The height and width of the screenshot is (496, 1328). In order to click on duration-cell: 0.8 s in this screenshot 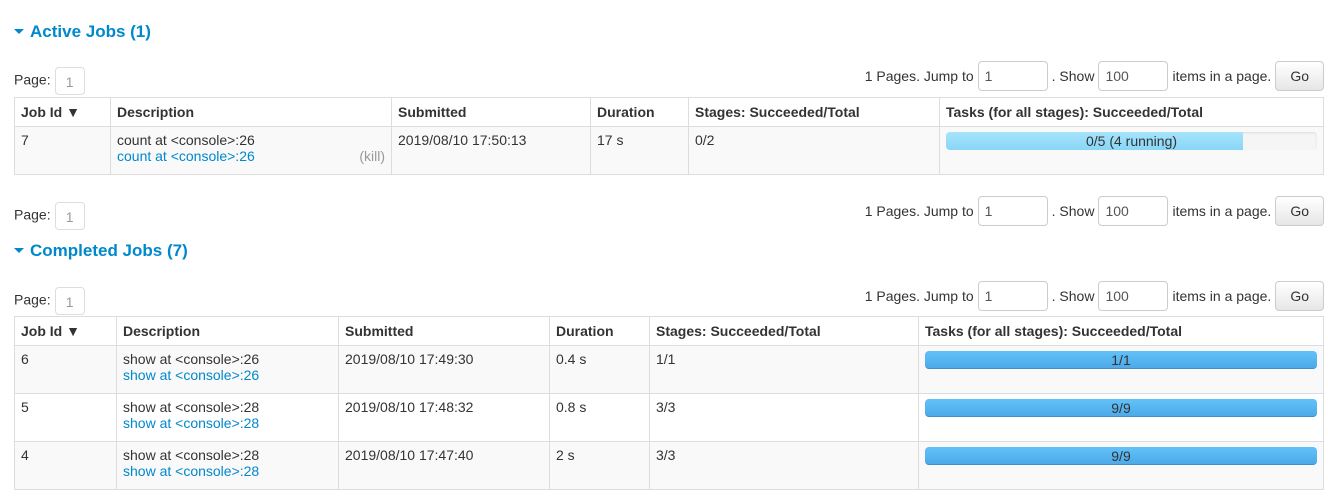, I will do `click(599, 417)`.